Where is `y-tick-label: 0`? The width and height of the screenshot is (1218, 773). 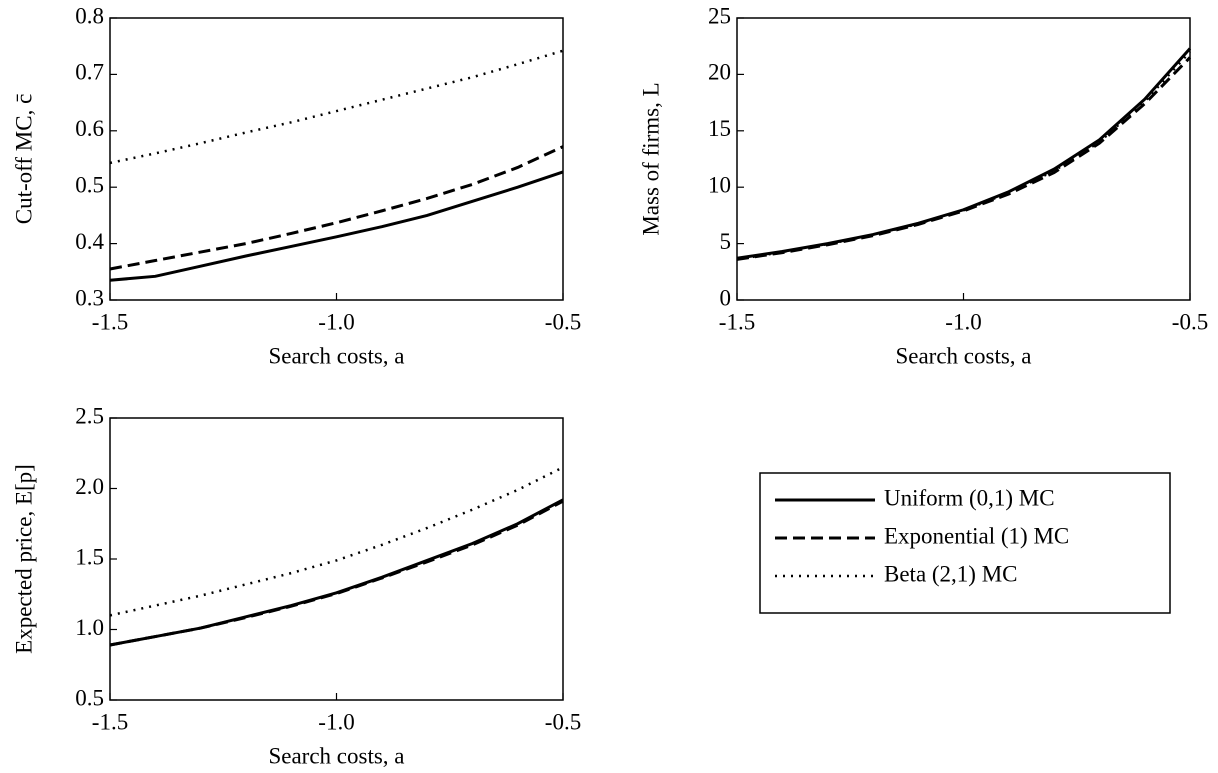
y-tick-label: 0 is located at coordinates (726, 297).